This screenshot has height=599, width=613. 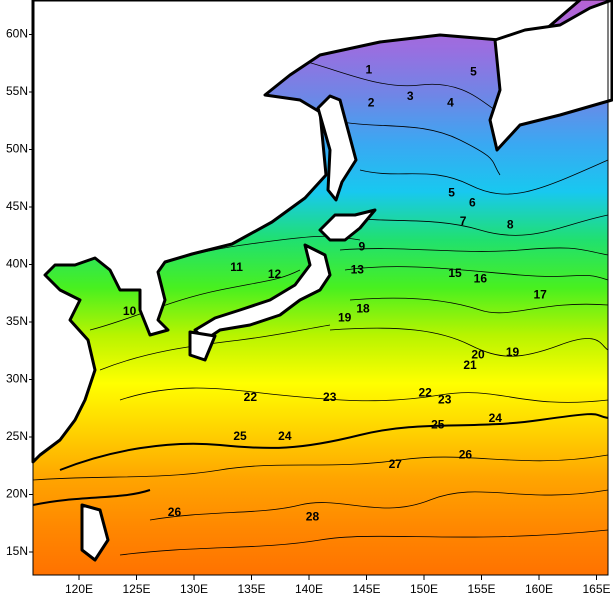 What do you see at coordinates (363, 309) in the screenshot?
I see `contour-label: 18` at bounding box center [363, 309].